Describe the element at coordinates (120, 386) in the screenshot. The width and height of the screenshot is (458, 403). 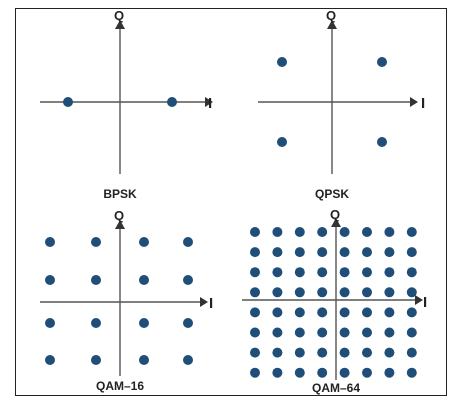
I see `qam16-title: QAM–16` at that location.